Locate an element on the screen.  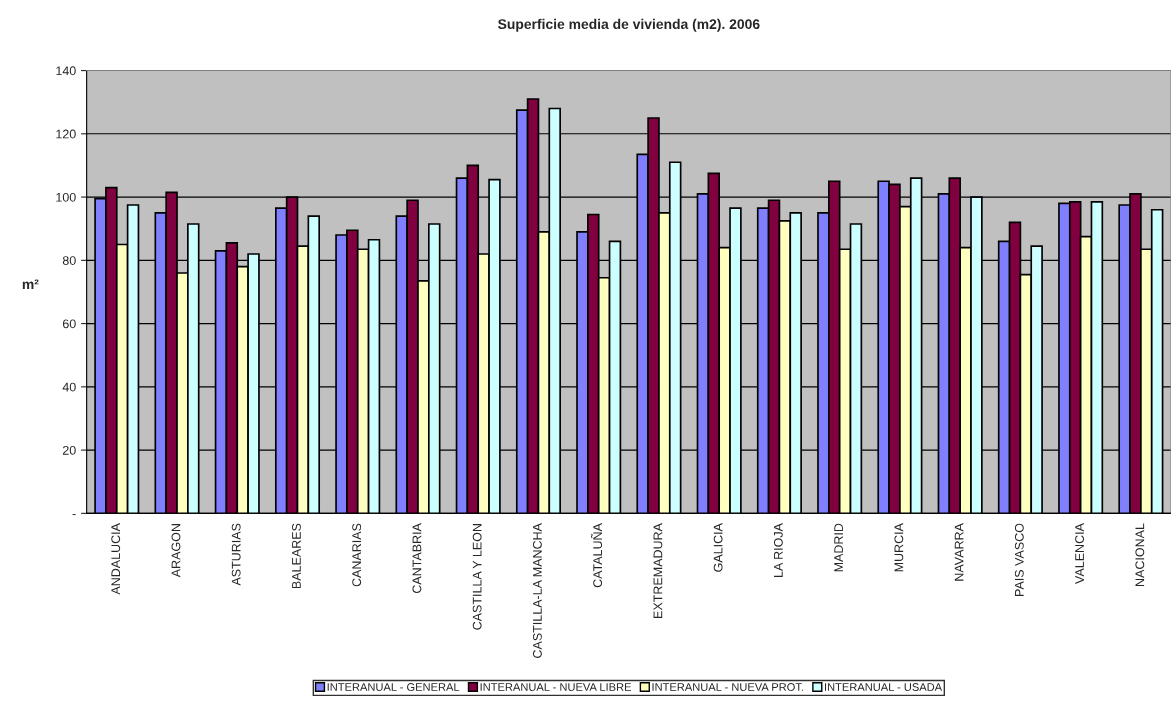
x-tick-label: NACIONAL is located at coordinates (1140, 554).